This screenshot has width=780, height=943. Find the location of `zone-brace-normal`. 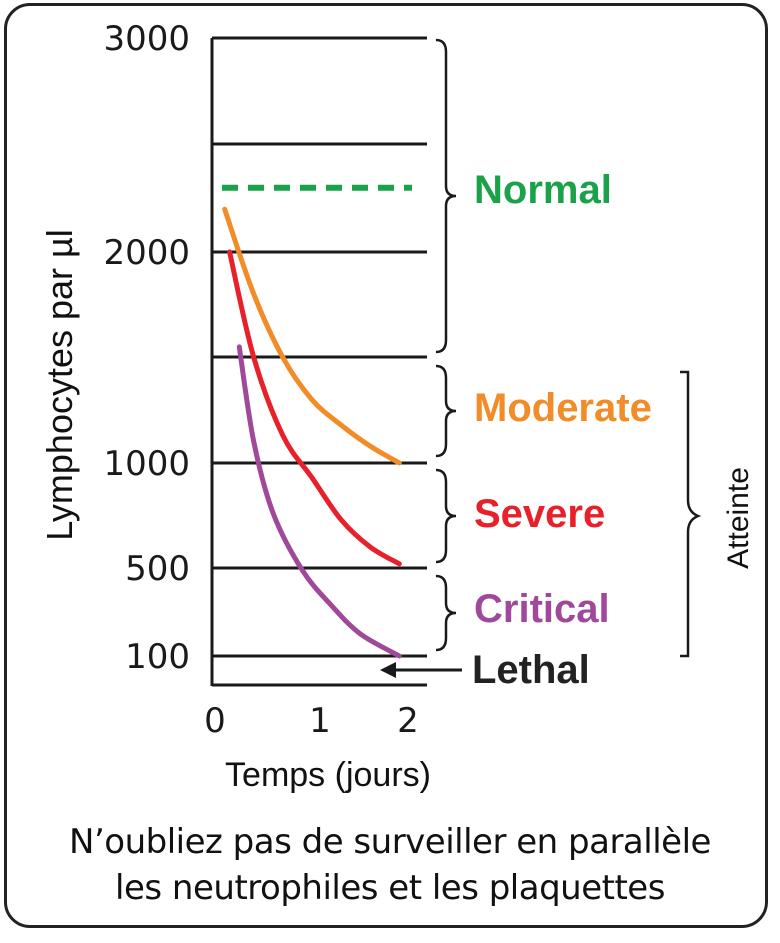

zone-brace-normal is located at coordinates (446, 196).